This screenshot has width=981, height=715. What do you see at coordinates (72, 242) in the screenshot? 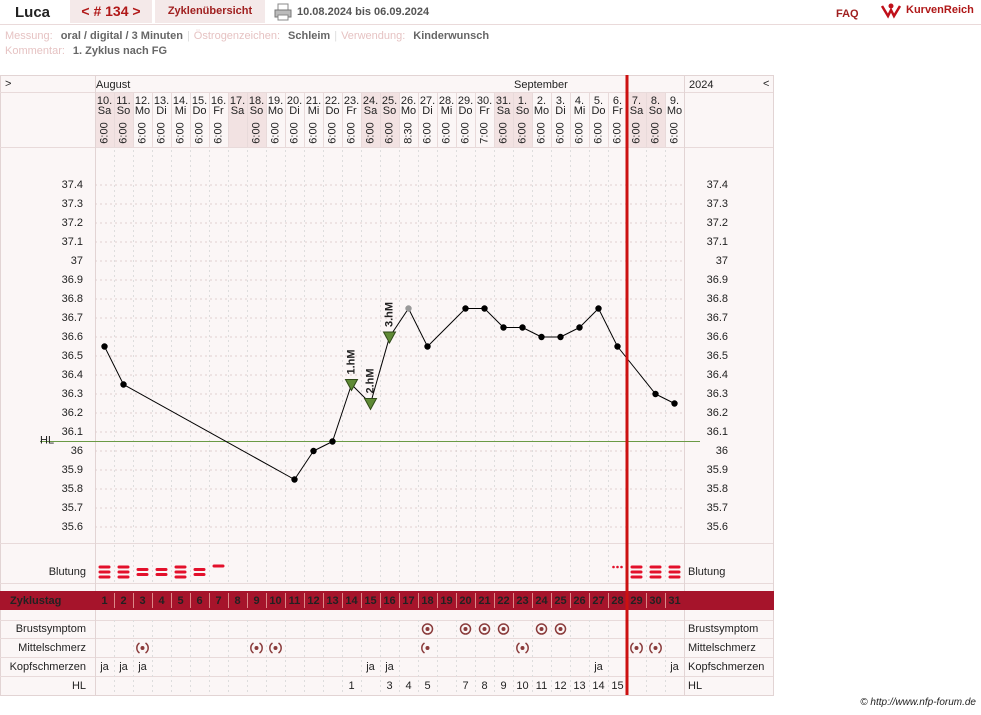
I see `y-tick-label: 37.1` at bounding box center [72, 242].